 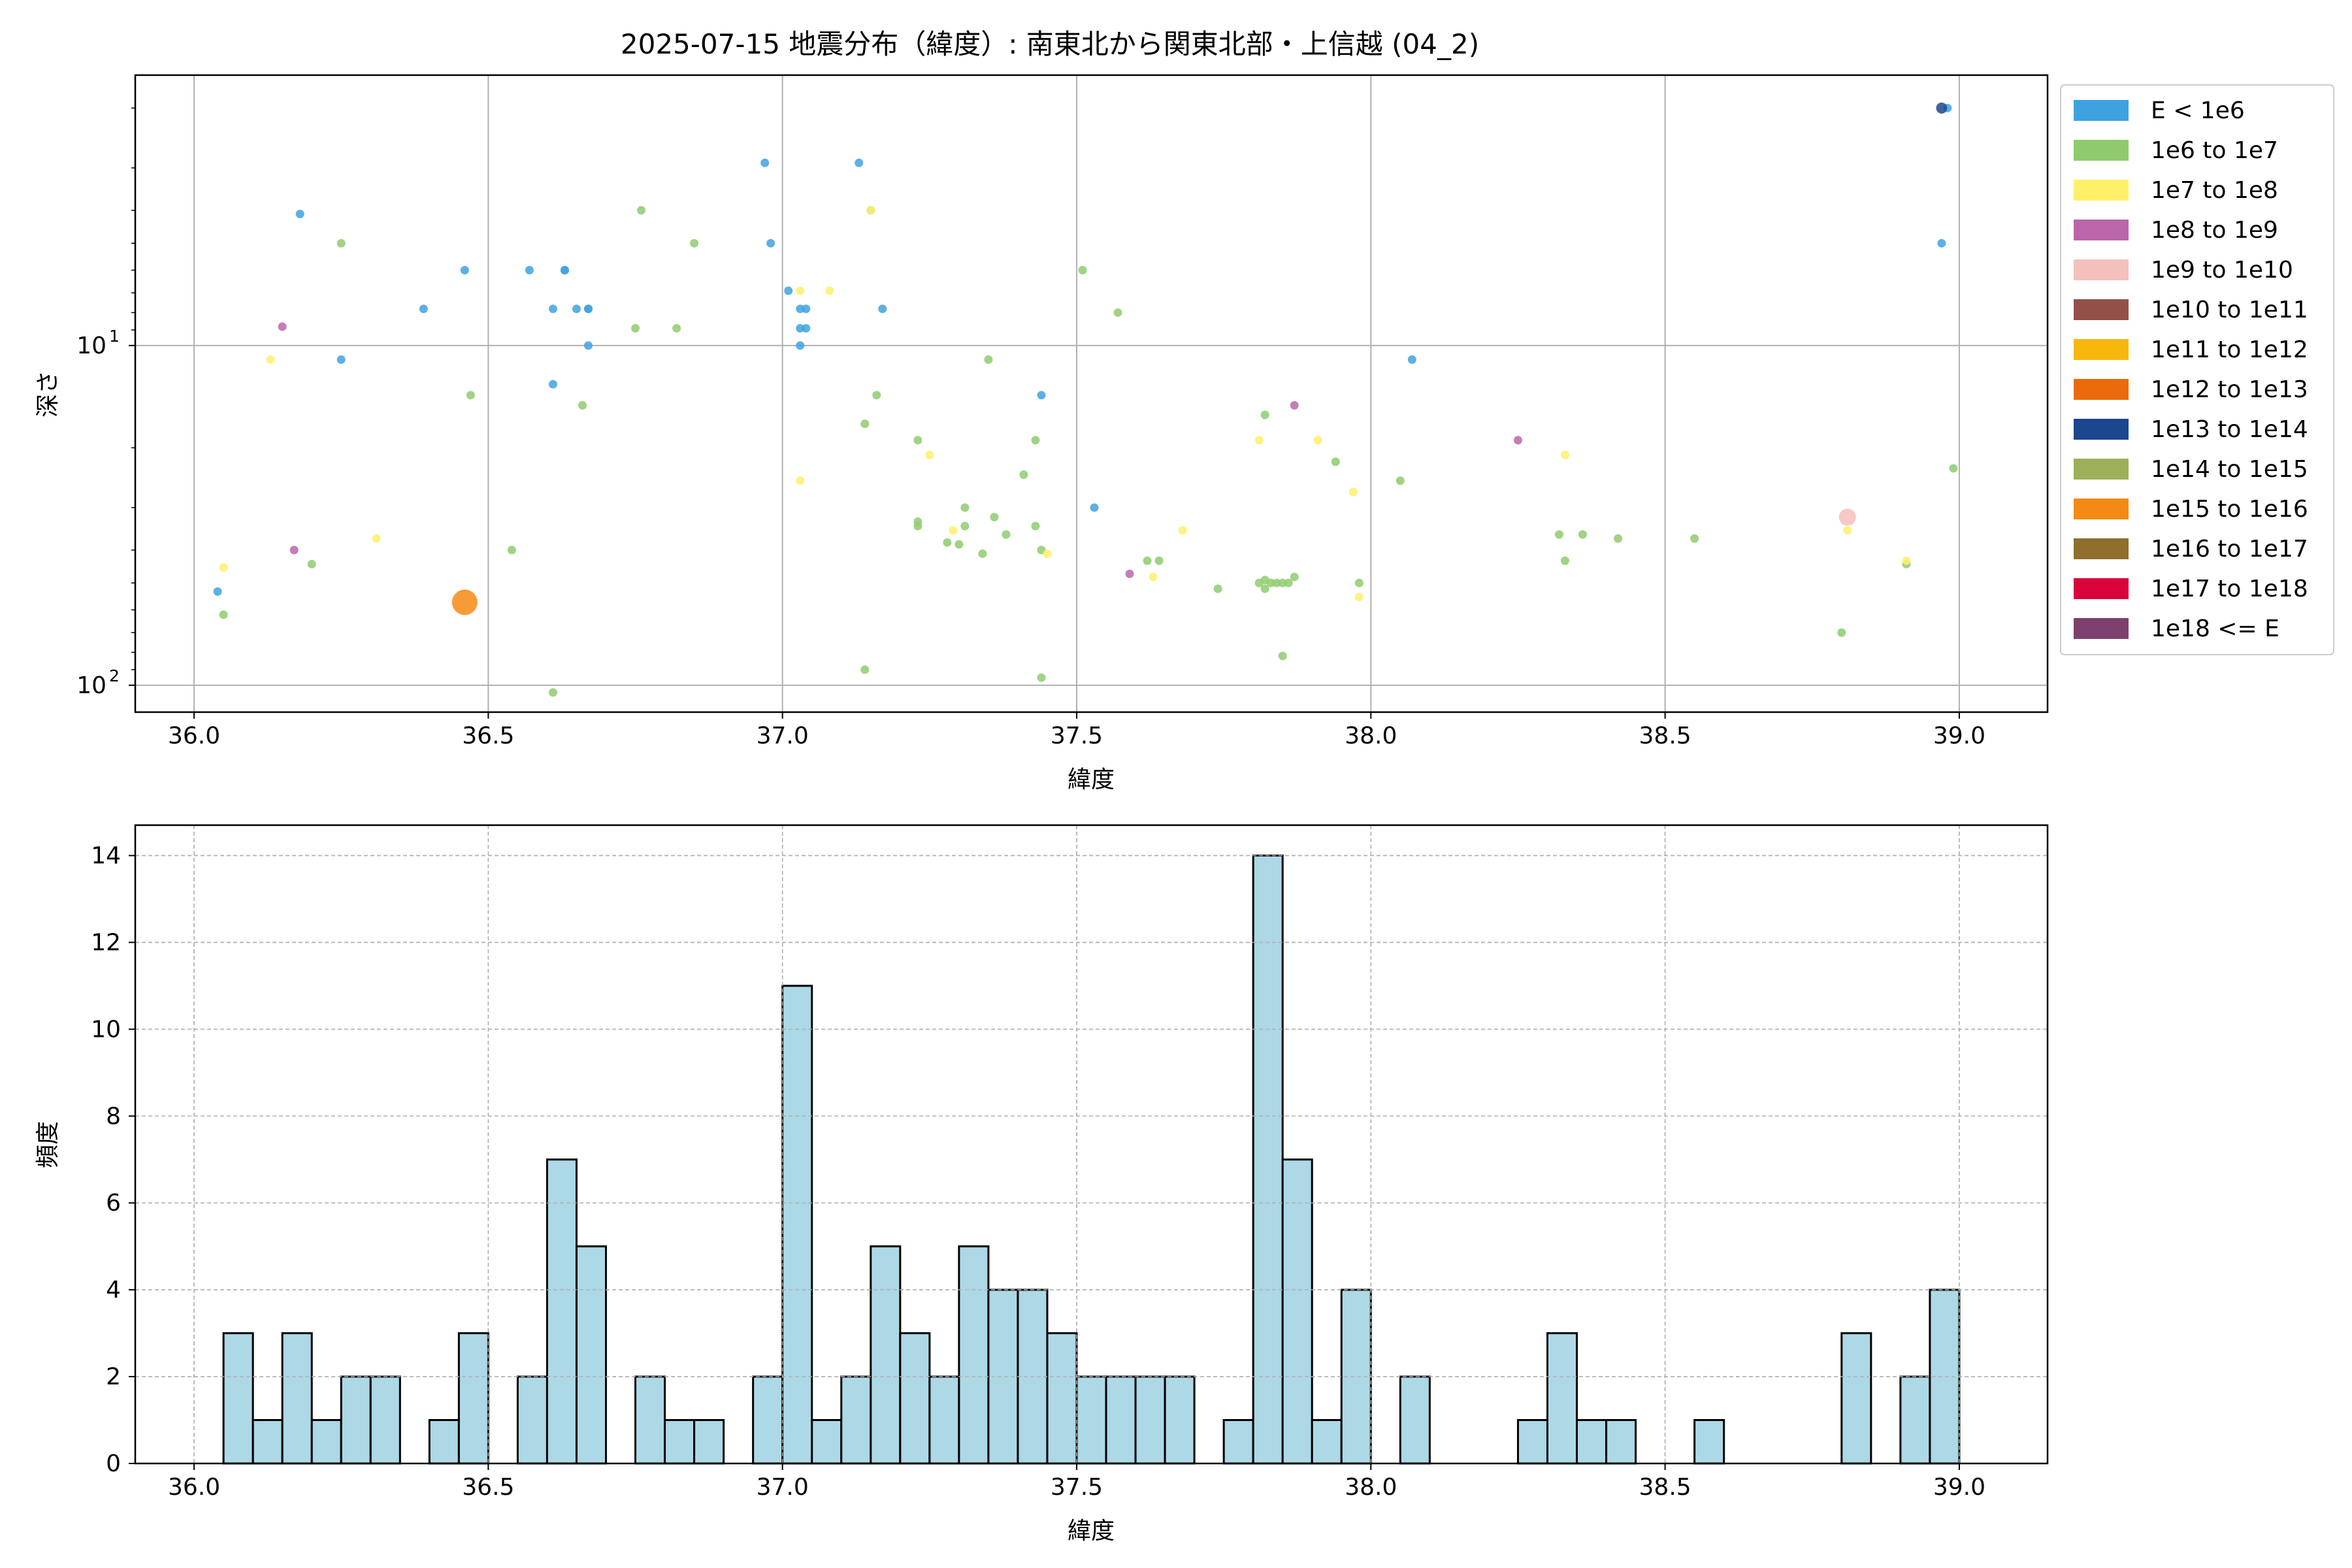 What do you see at coordinates (2229, 310) in the screenshot?
I see `legend-entry-label: 1e10 to 1e11` at bounding box center [2229, 310].